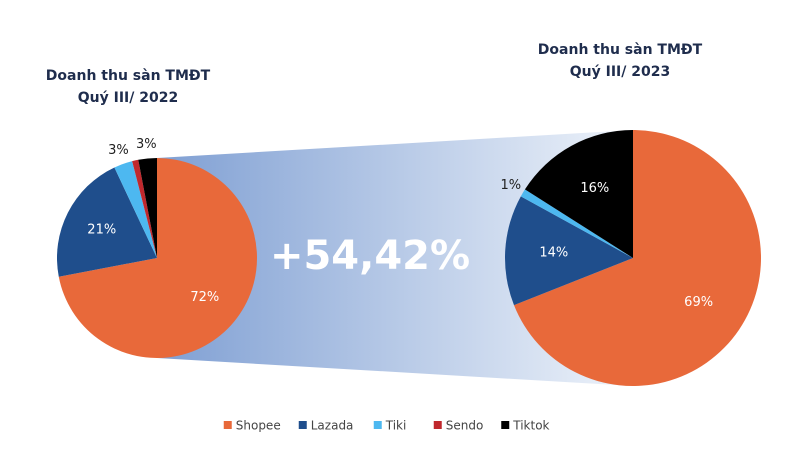 The width and height of the screenshot is (800, 464). I want to click on data-label: 1%, so click(510, 185).